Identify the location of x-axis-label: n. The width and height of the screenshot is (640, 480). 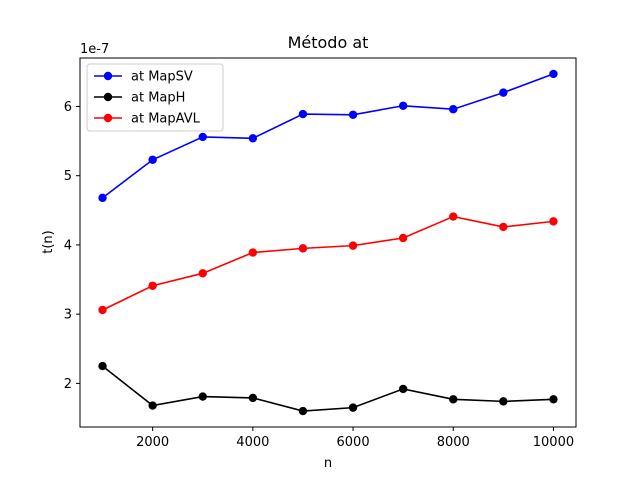
(328, 463).